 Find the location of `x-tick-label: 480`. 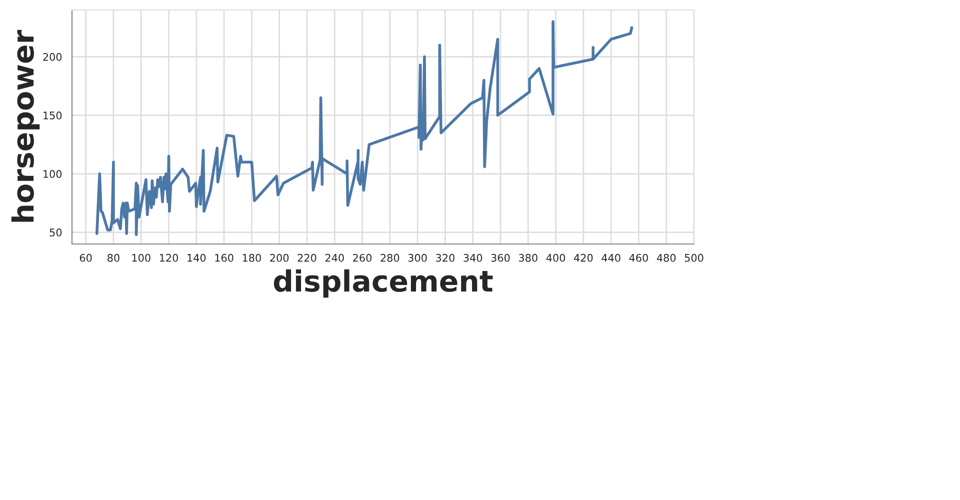

x-tick-label: 480 is located at coordinates (666, 258).